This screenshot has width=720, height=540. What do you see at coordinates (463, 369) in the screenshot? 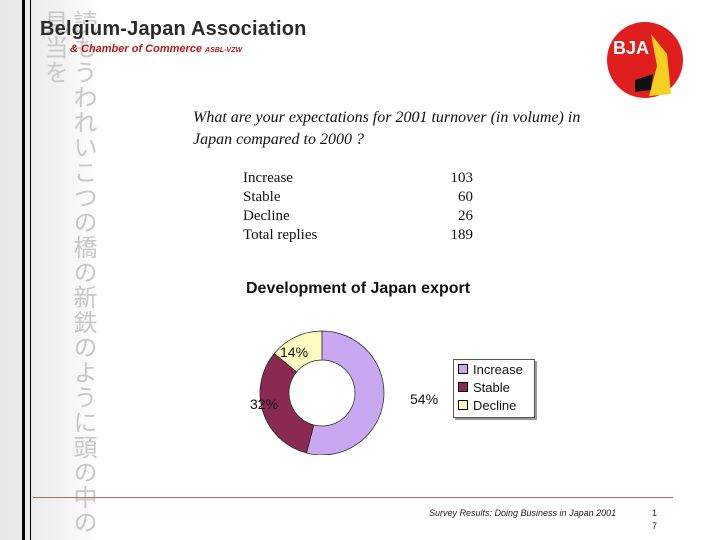
I see `legend-swatch-increase` at bounding box center [463, 369].